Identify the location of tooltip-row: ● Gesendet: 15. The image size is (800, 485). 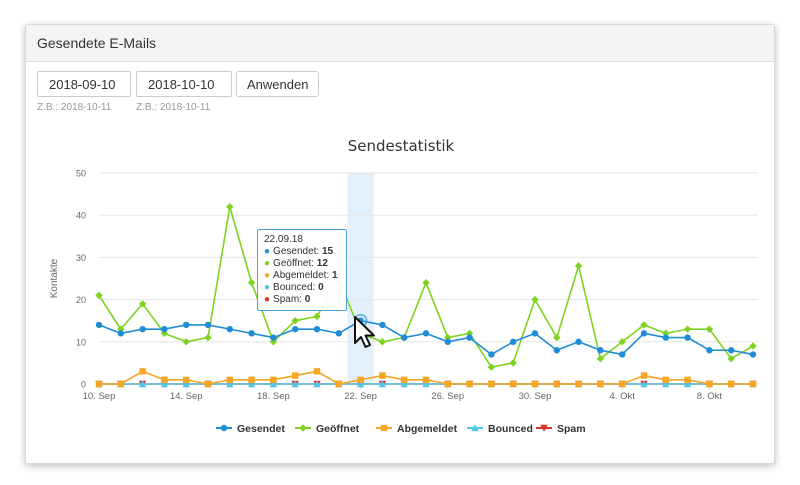
(302, 252).